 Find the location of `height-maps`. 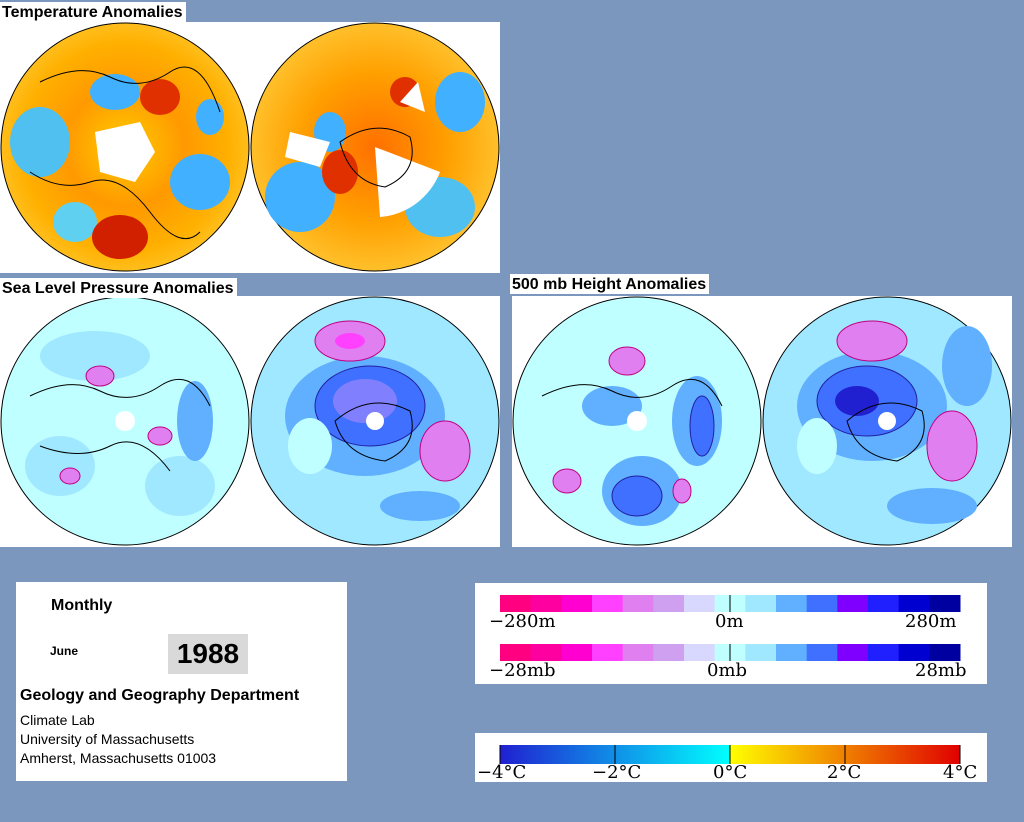

height-maps is located at coordinates (762, 421).